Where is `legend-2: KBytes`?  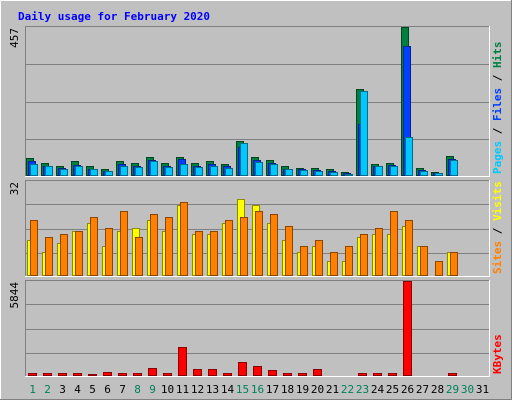 legend-2: KBytes is located at coordinates (497, 354).